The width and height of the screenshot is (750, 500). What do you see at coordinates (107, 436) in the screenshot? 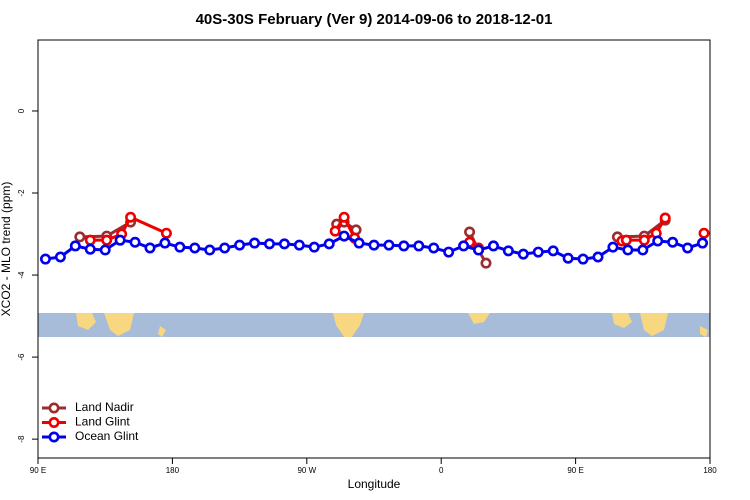
I see `legend-label: Ocean Glint` at bounding box center [107, 436].